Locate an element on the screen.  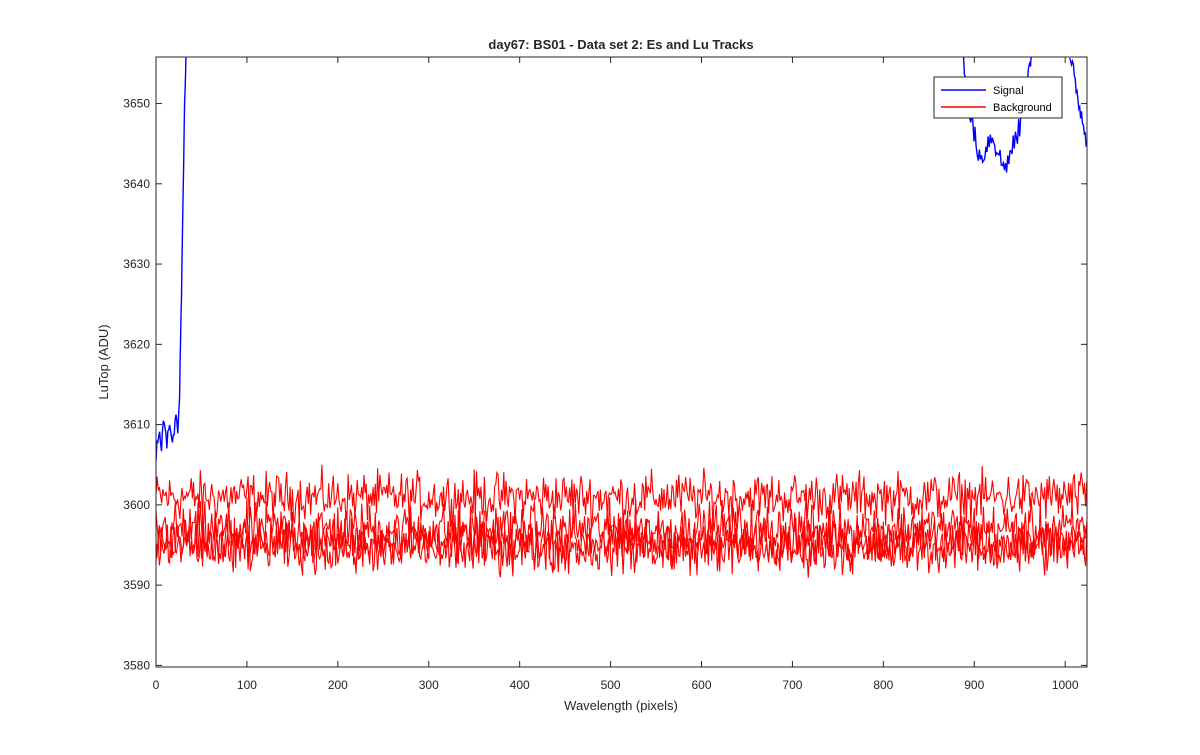
x-tick-label: 200 is located at coordinates (338, 685).